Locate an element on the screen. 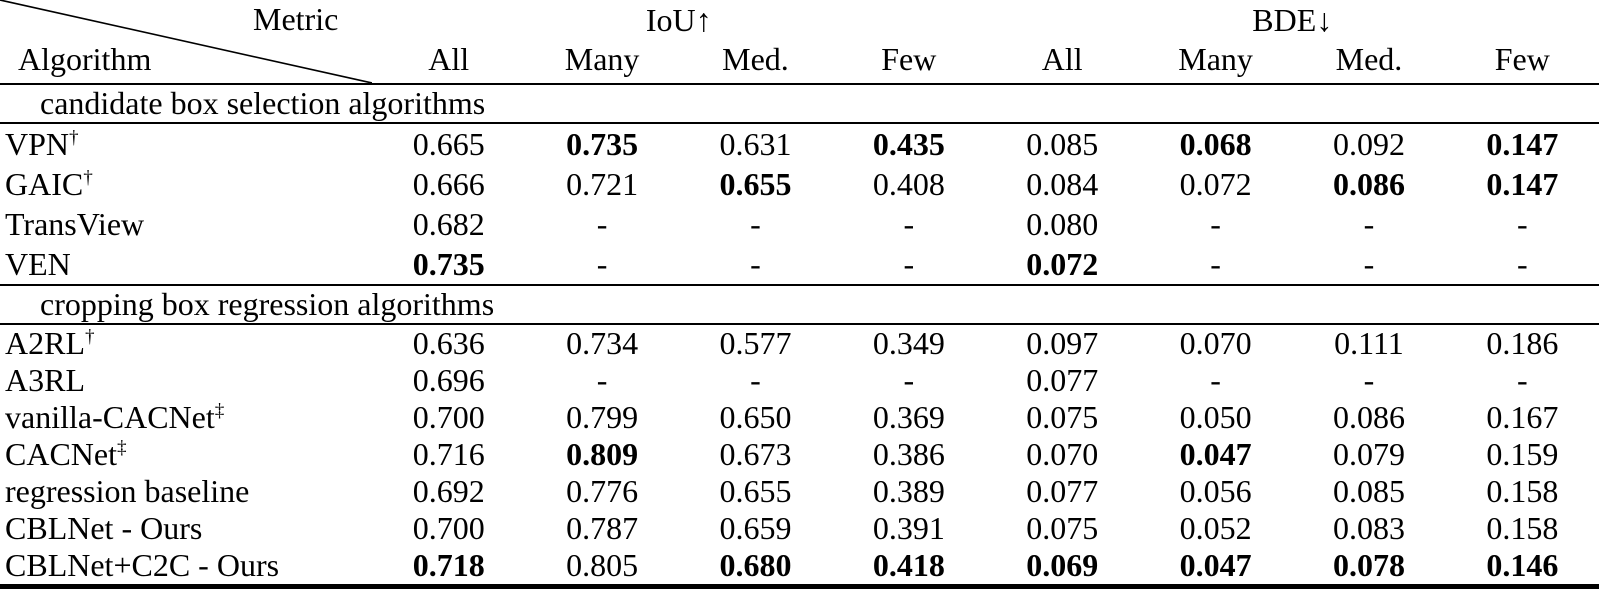 This screenshot has height=603, width=1599. header-algorithm-label: Algorithm is located at coordinates (85, 59).